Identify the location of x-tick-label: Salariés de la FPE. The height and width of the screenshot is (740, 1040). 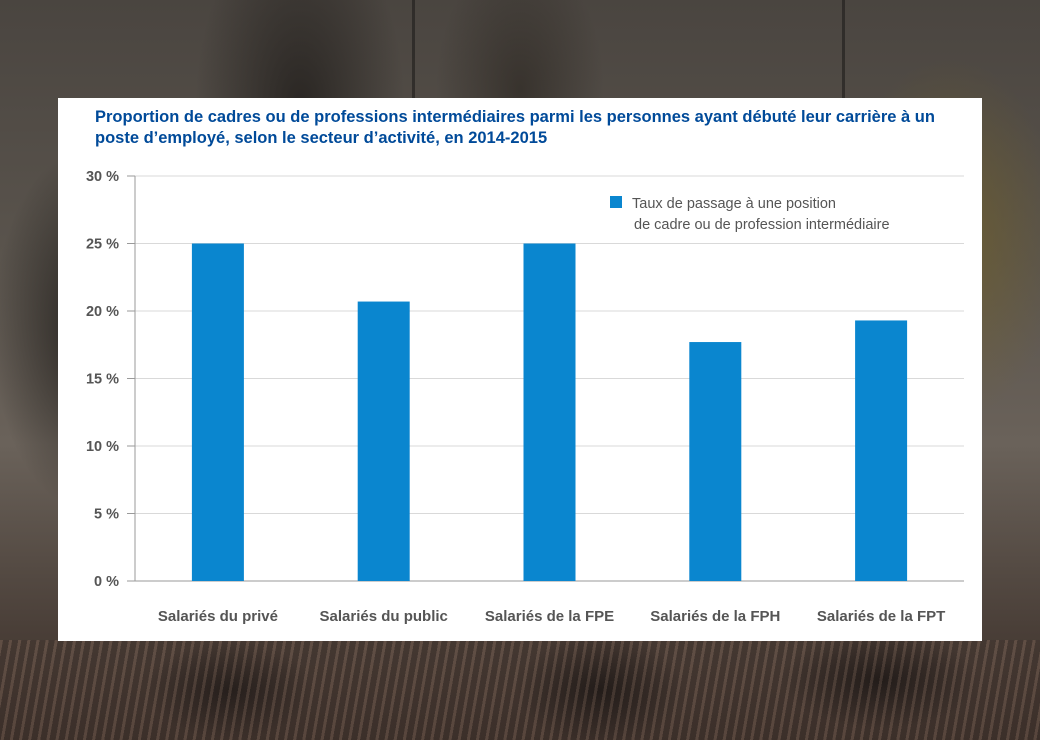
(549, 616).